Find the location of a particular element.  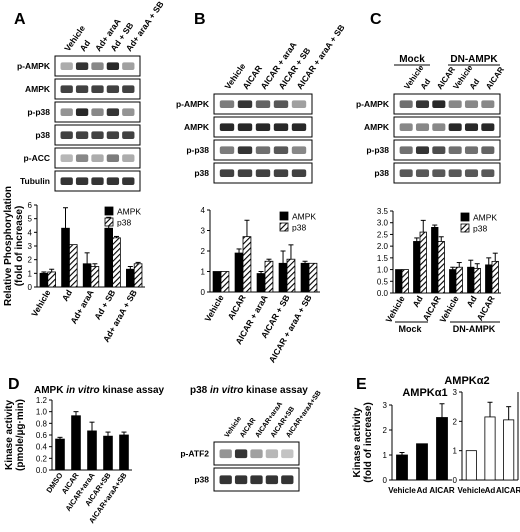

chart-a-y-tick-label: 6 is located at coordinates (30, 205).